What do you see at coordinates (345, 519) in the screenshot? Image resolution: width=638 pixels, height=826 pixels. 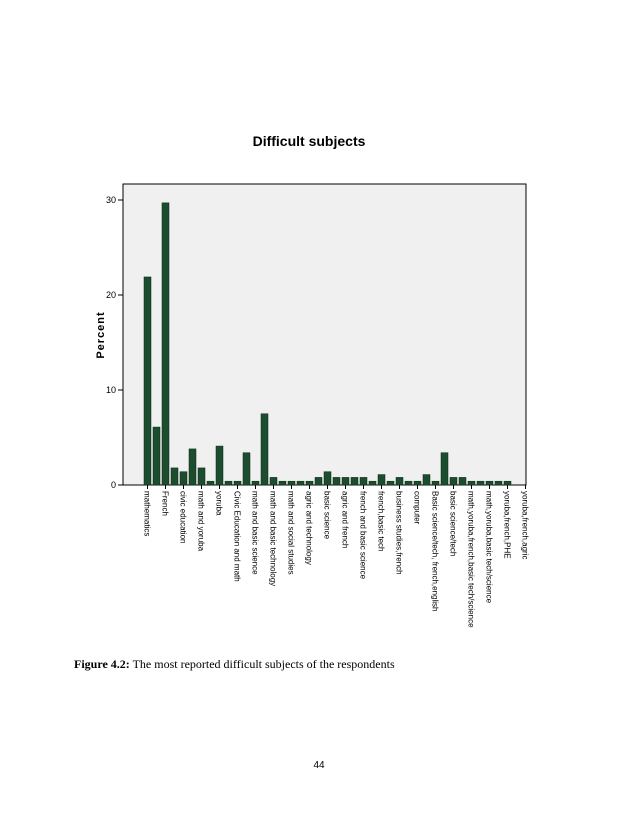 I see `x-tick-label: agric and french` at bounding box center [345, 519].